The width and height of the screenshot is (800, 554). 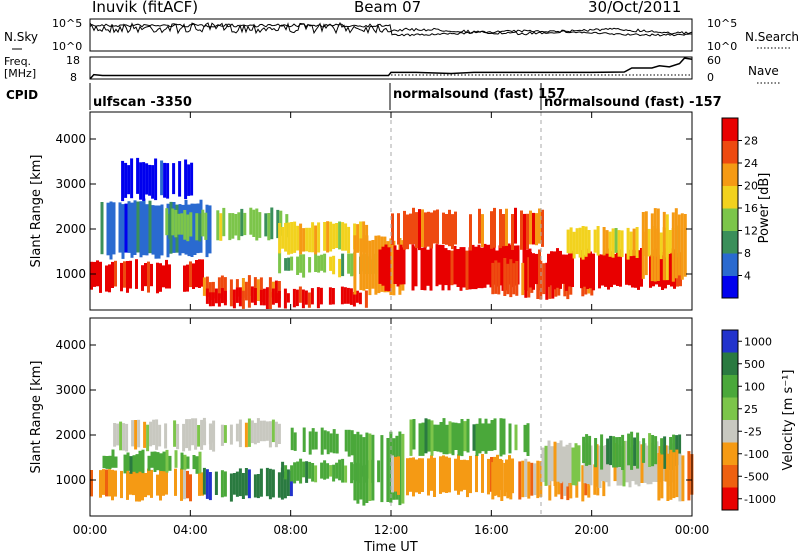 I want to click on cpid-segment-3: normalsound (fast) -157, so click(x=633, y=102).